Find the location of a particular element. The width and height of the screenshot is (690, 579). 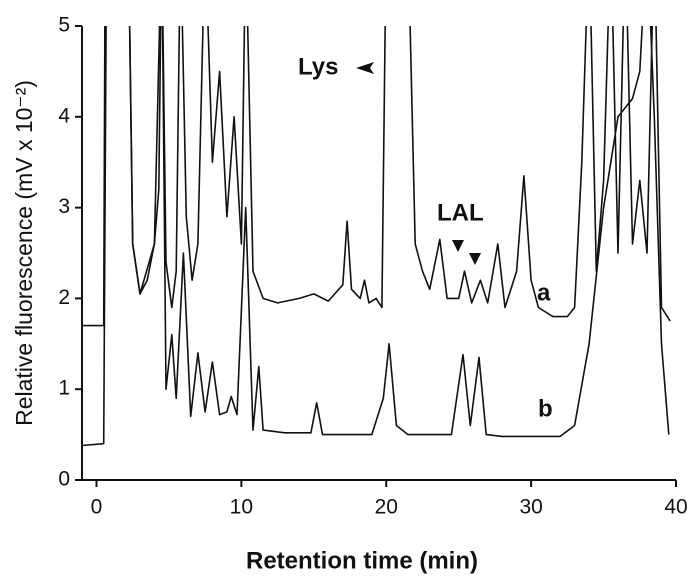

x-tick-label: 20 is located at coordinates (386, 507).